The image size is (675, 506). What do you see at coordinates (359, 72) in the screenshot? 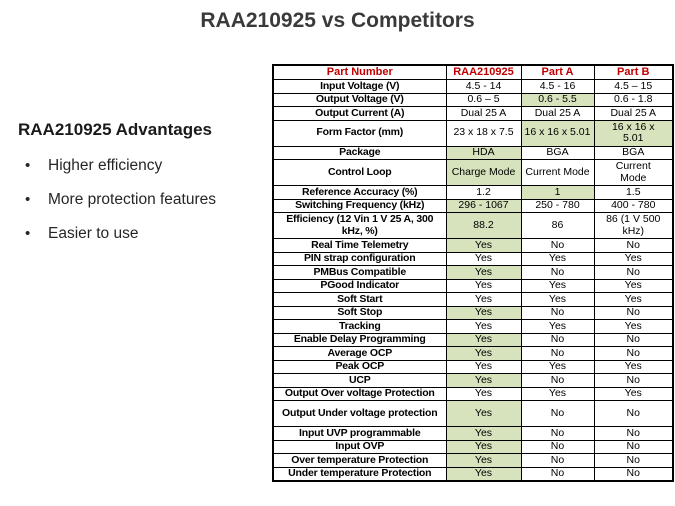
I see `column-header: Part Number` at bounding box center [359, 72].